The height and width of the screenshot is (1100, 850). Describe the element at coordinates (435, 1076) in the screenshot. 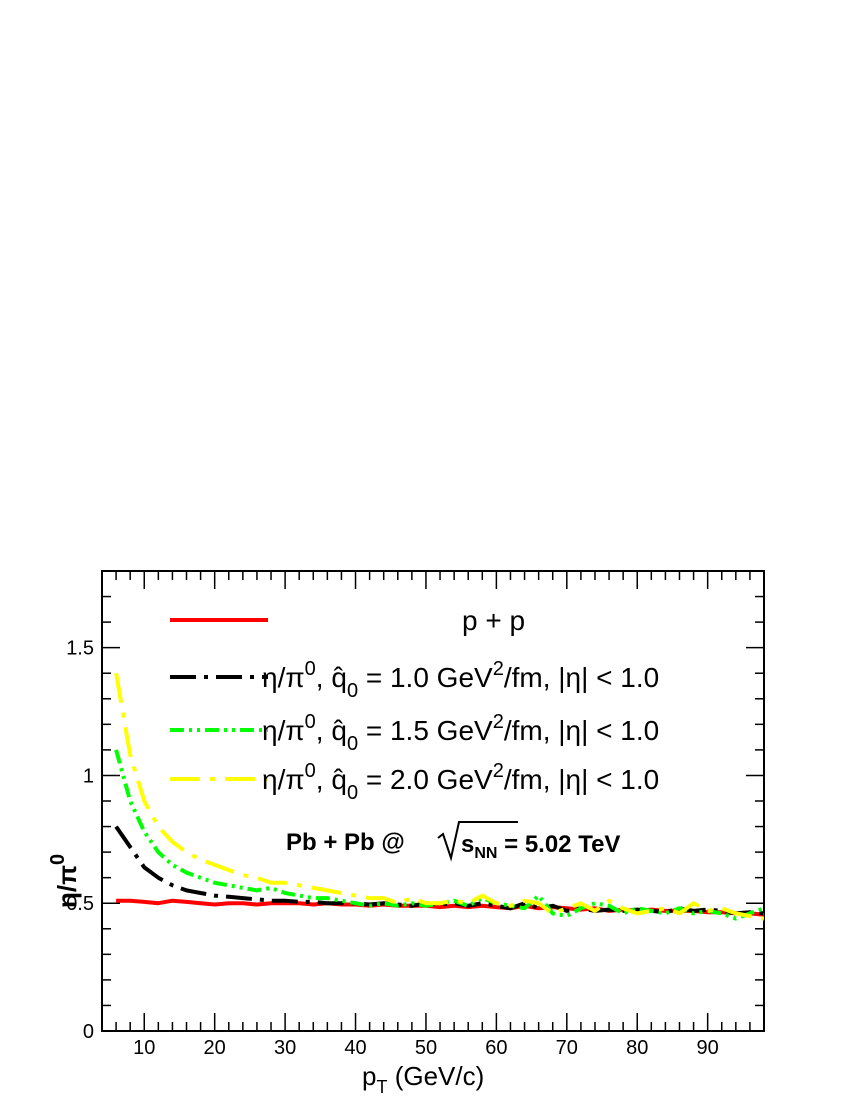

I see `x-axis-title-rest: (GeV/c)` at that location.